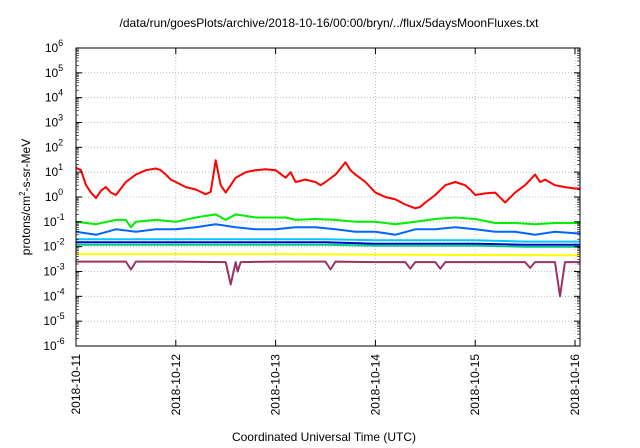 This screenshot has width=640, height=448. I want to click on x-tick-label: 2018-10-12, so click(176, 385).